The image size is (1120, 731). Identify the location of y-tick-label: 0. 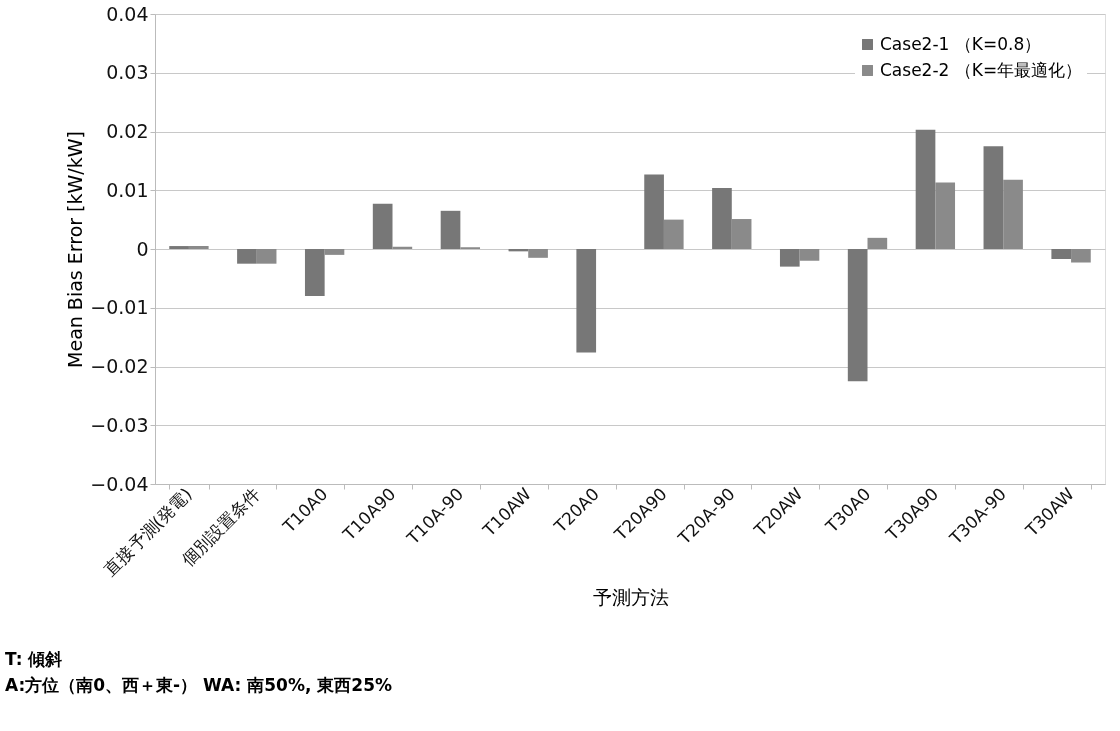
(142, 248).